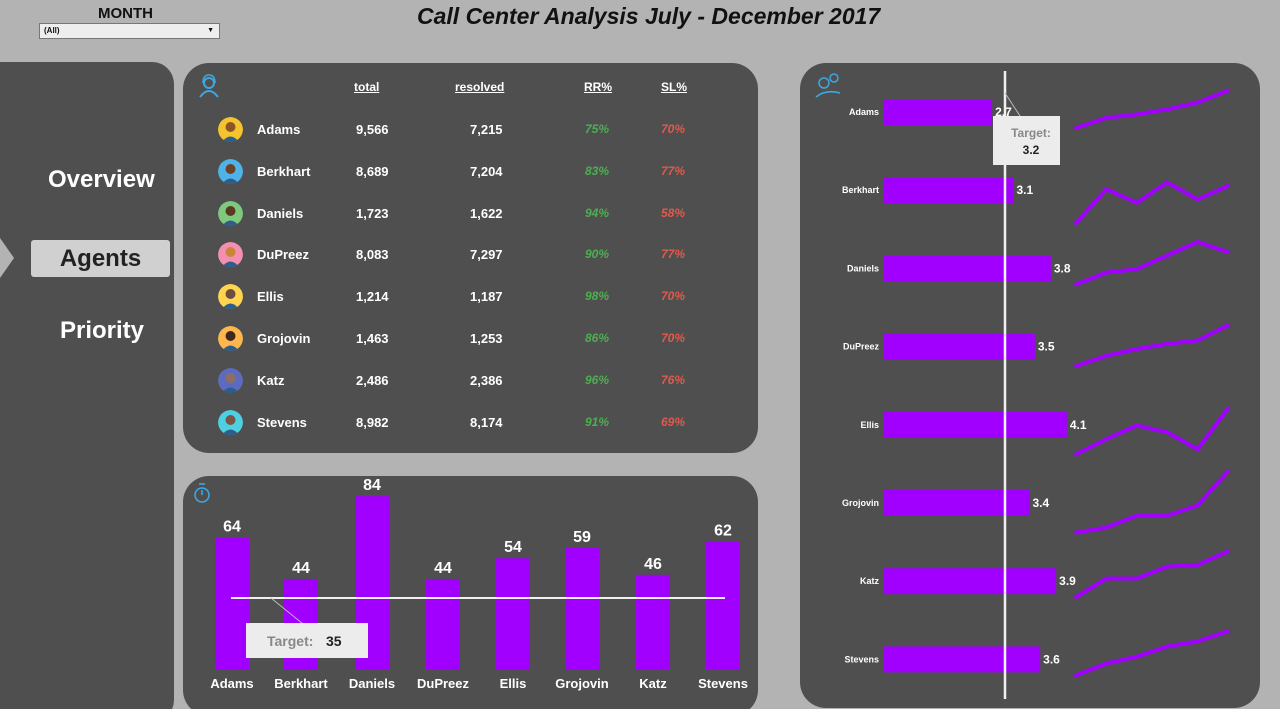 This screenshot has width=1280, height=709. I want to click on rr-value: 91%, so click(597, 421).